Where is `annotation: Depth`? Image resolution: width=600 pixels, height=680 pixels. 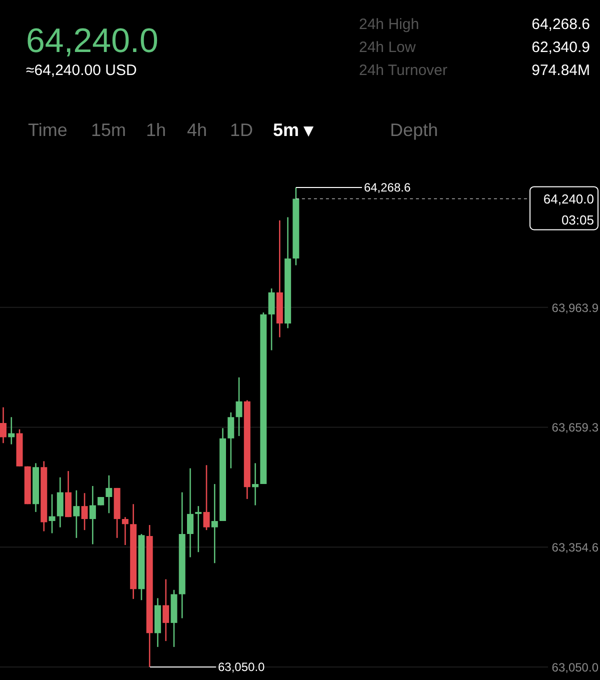 annotation: Depth is located at coordinates (414, 130).